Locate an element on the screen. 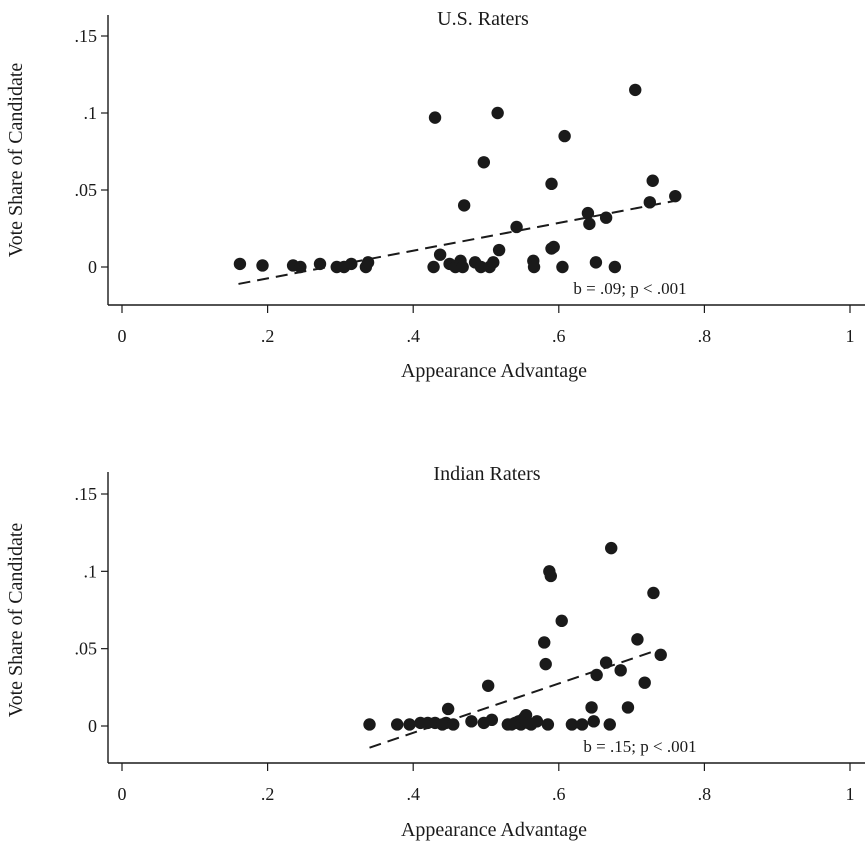 This screenshot has width=865, height=844. regression-annotation: b = .09; p < .001 is located at coordinates (629, 288).